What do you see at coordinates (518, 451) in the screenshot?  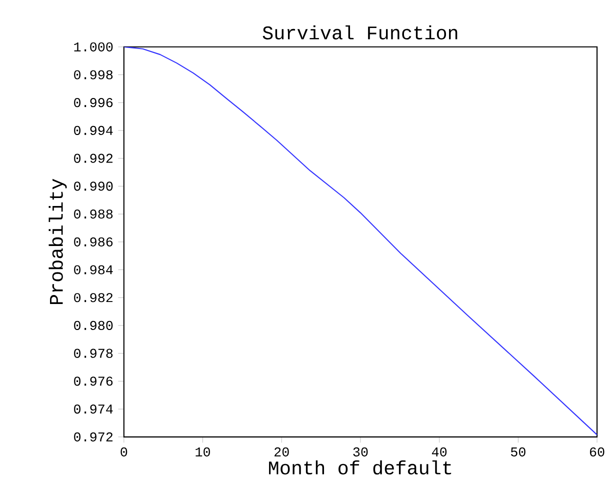 I see `x-tick-label: 50` at bounding box center [518, 451].